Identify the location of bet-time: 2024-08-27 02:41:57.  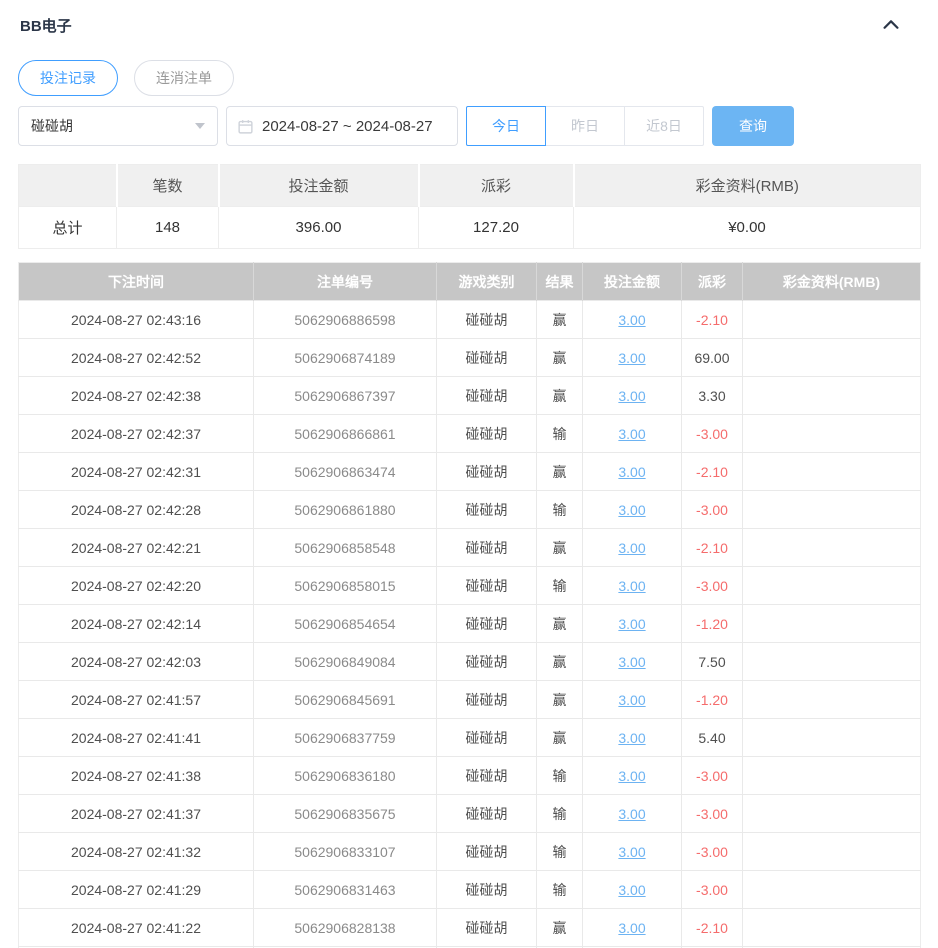
(136, 699).